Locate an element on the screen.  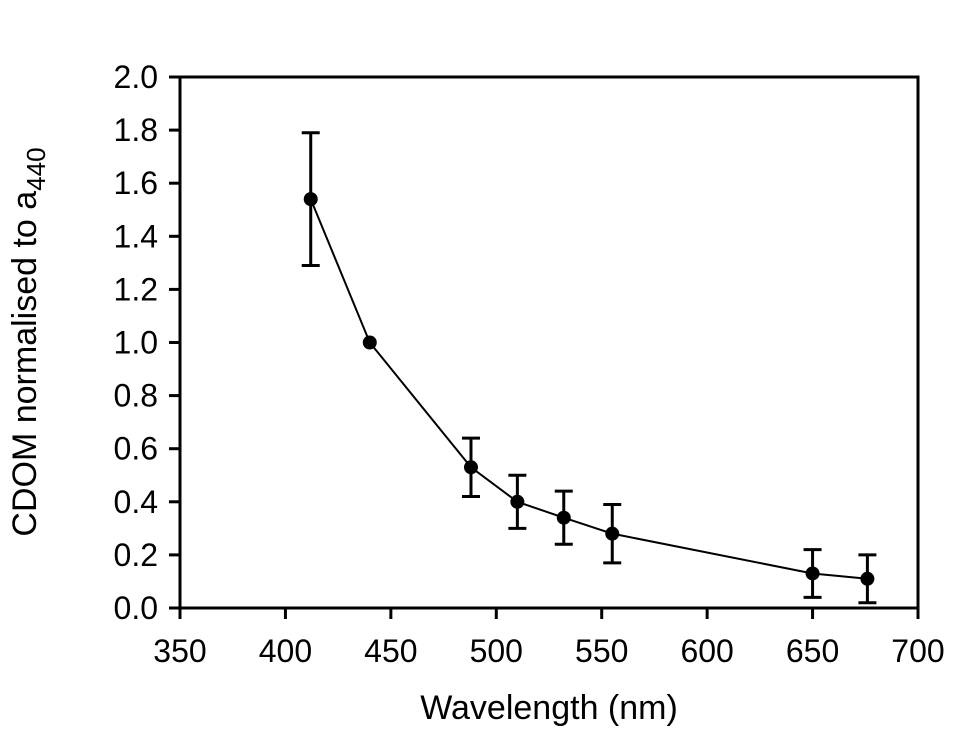
y-axis-tick-label: 0.6 is located at coordinates (136, 449).